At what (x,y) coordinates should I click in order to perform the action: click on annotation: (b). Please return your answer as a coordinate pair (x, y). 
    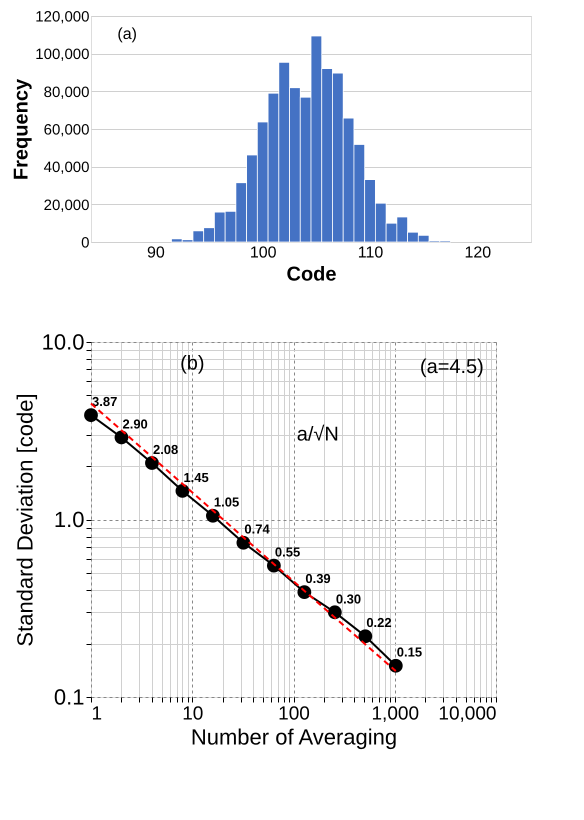
    Looking at the image, I should click on (192, 363).